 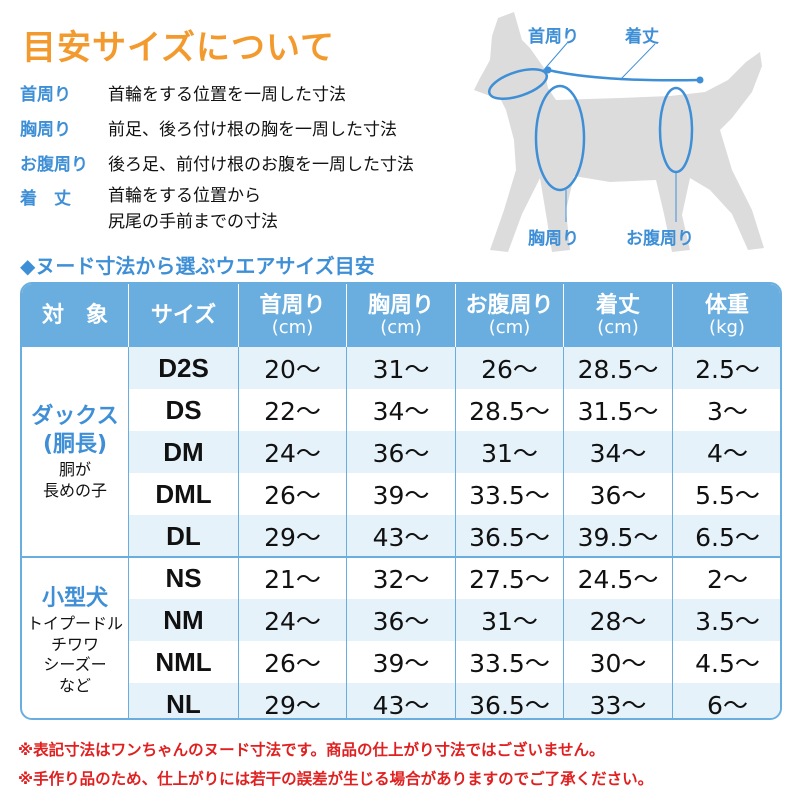 I want to click on group-description: トイプードル, so click(x=74, y=623).